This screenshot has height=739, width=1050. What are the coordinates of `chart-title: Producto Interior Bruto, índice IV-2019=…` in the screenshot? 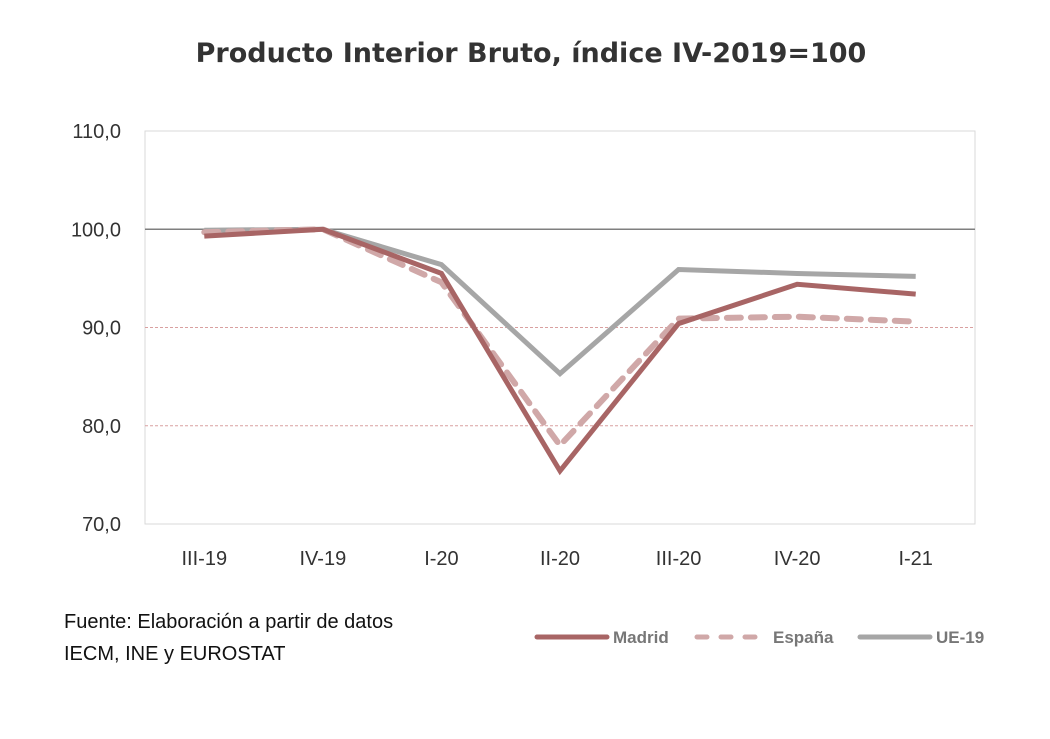 It's located at (531, 53).